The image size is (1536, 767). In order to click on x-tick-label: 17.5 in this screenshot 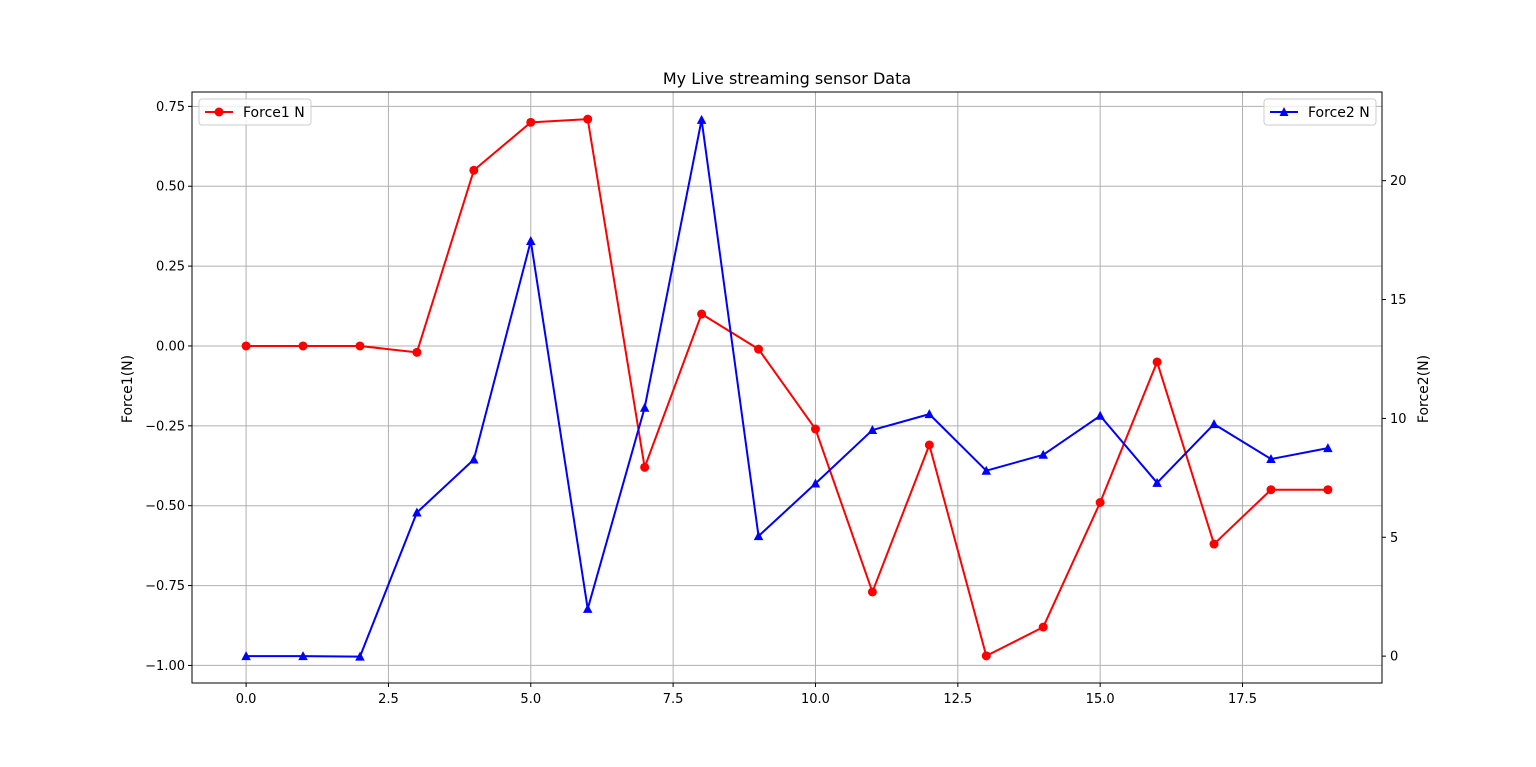, I will do `click(1242, 699)`.